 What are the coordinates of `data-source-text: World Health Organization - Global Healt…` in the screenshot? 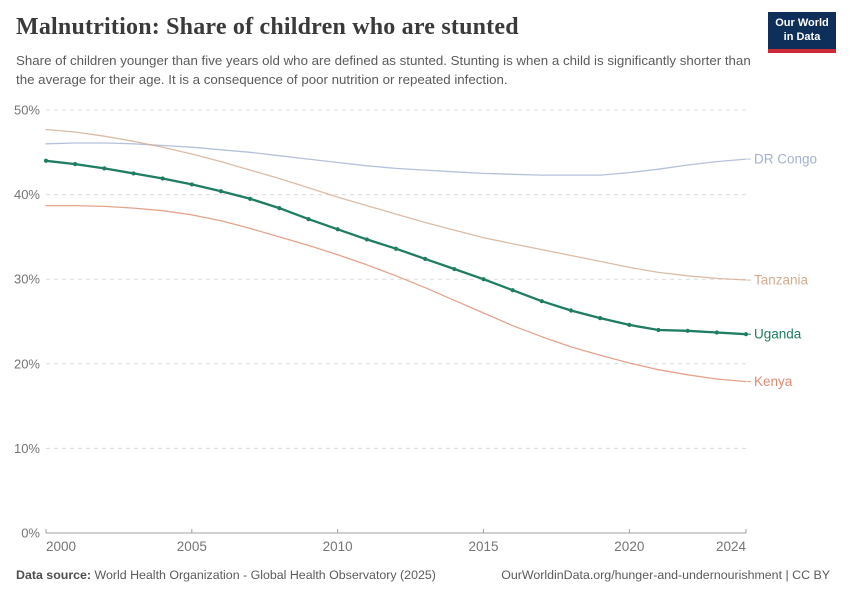 It's located at (263, 575).